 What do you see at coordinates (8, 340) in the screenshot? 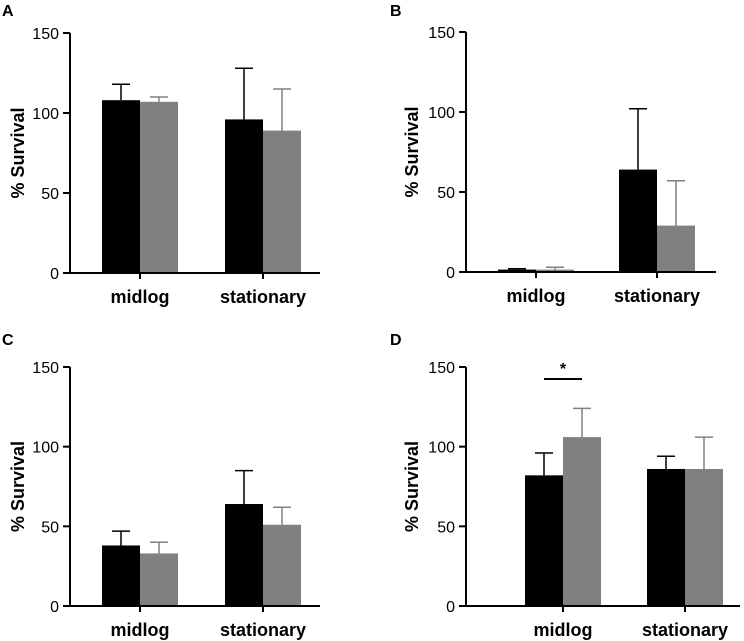
I see `panel-label: C` at bounding box center [8, 340].